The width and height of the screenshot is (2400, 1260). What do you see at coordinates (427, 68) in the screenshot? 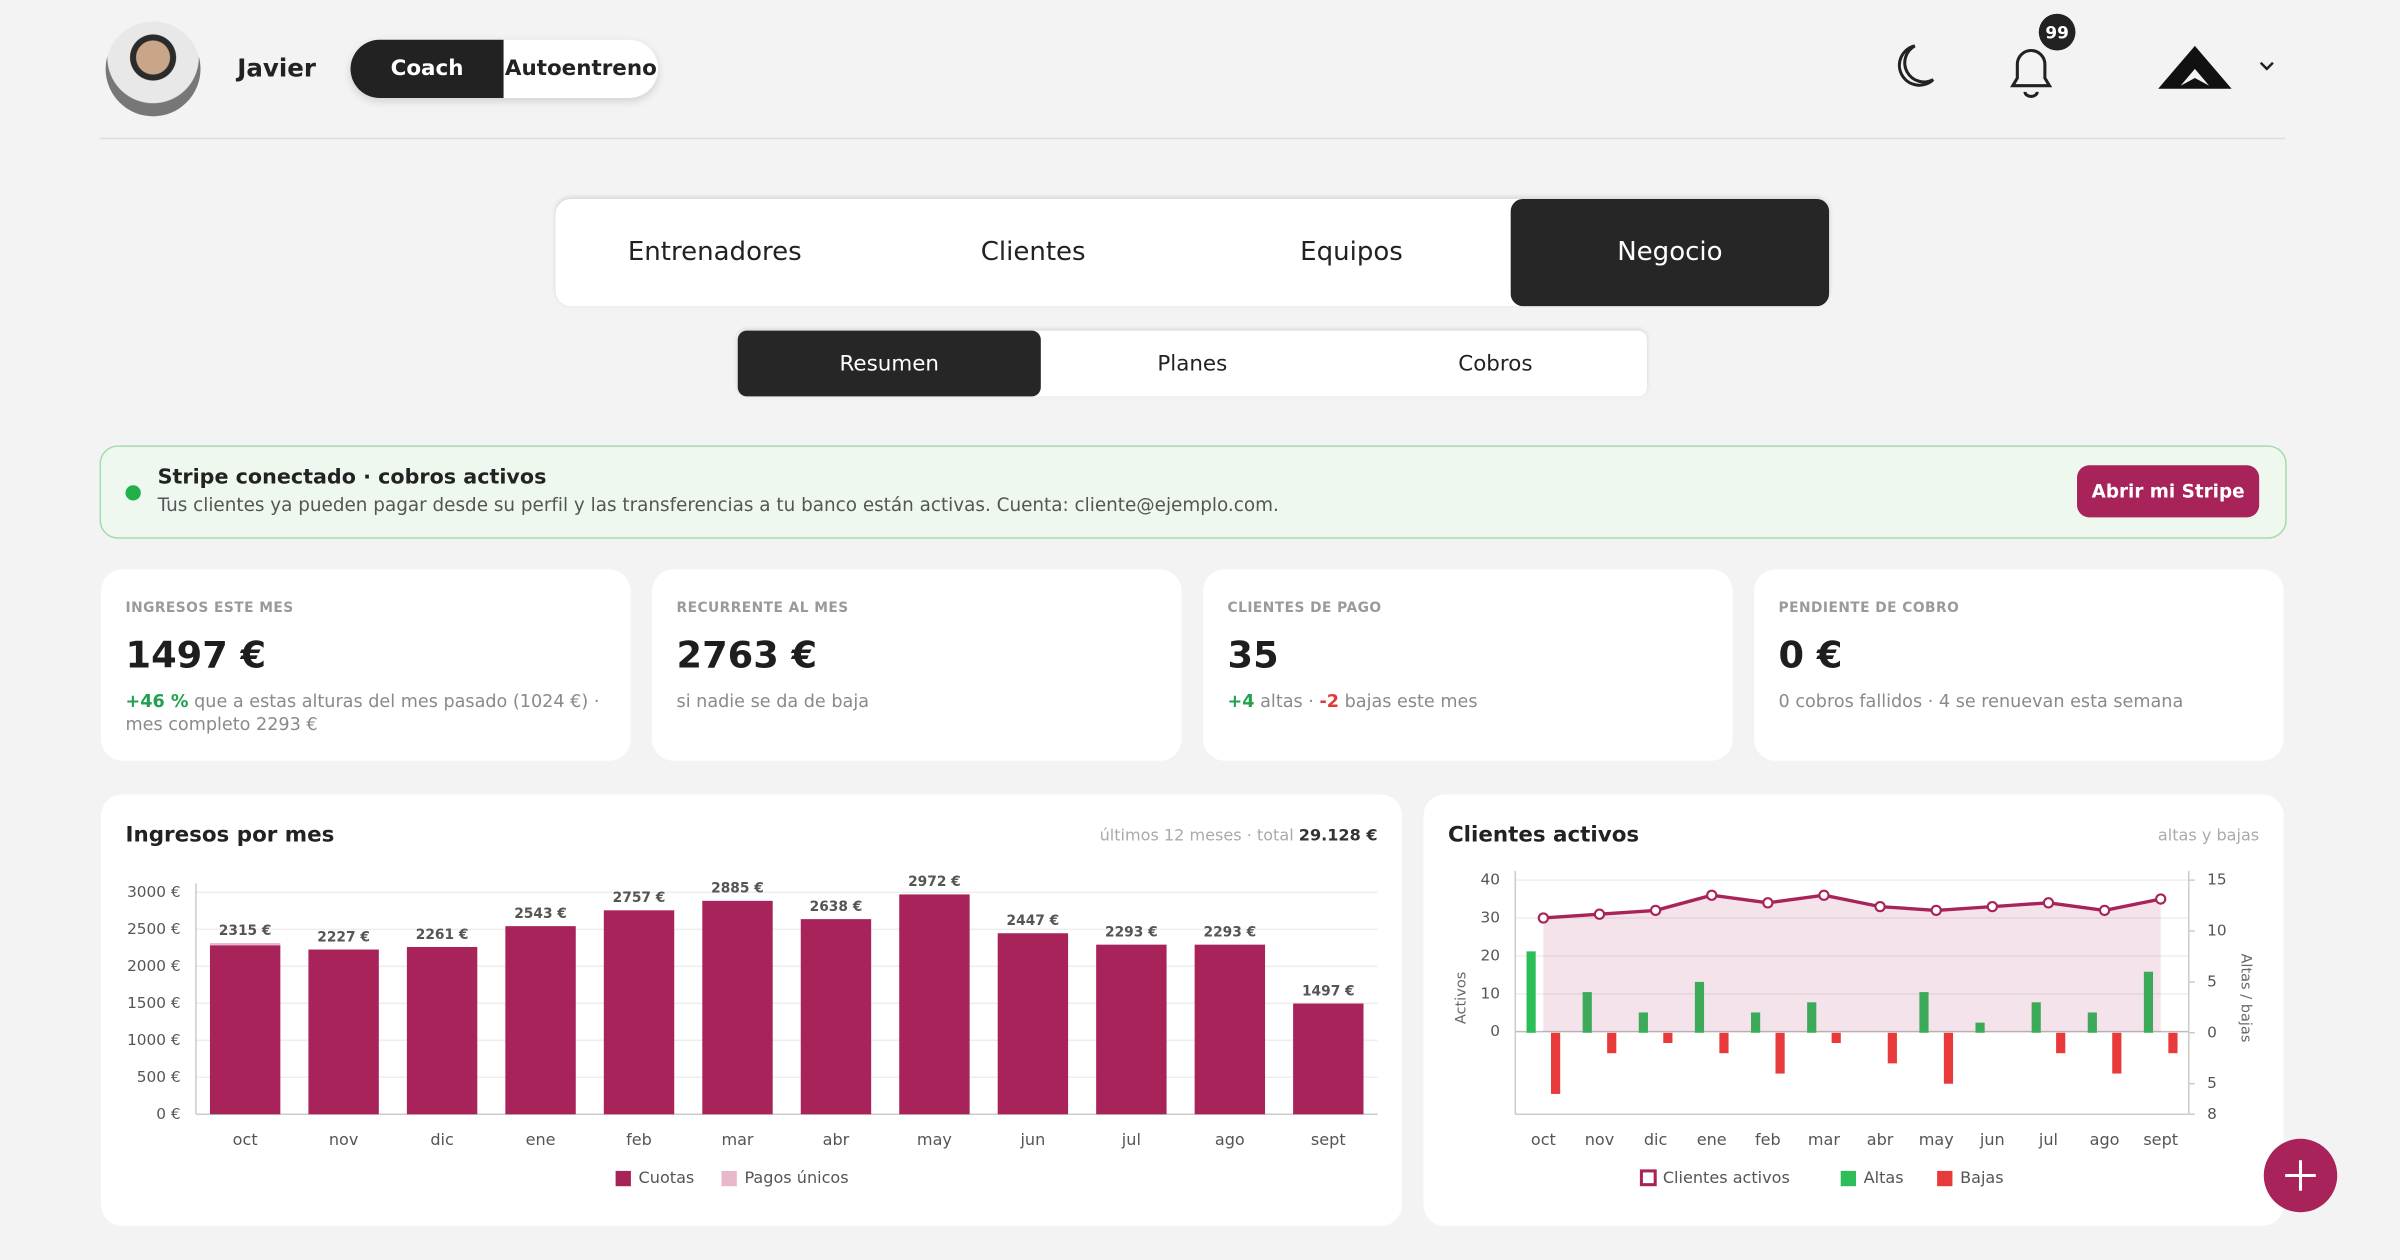
I see `mode-coach: Coach` at bounding box center [427, 68].